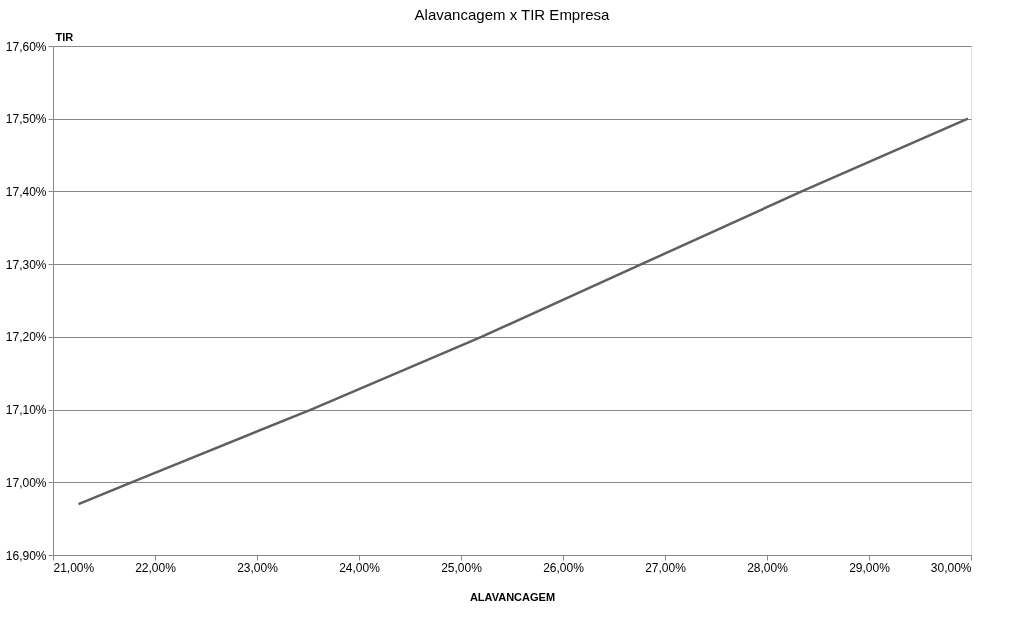 Image resolution: width=1015 pixels, height=625 pixels. What do you see at coordinates (258, 567) in the screenshot?
I see `x-tick-label: 23,00%` at bounding box center [258, 567].